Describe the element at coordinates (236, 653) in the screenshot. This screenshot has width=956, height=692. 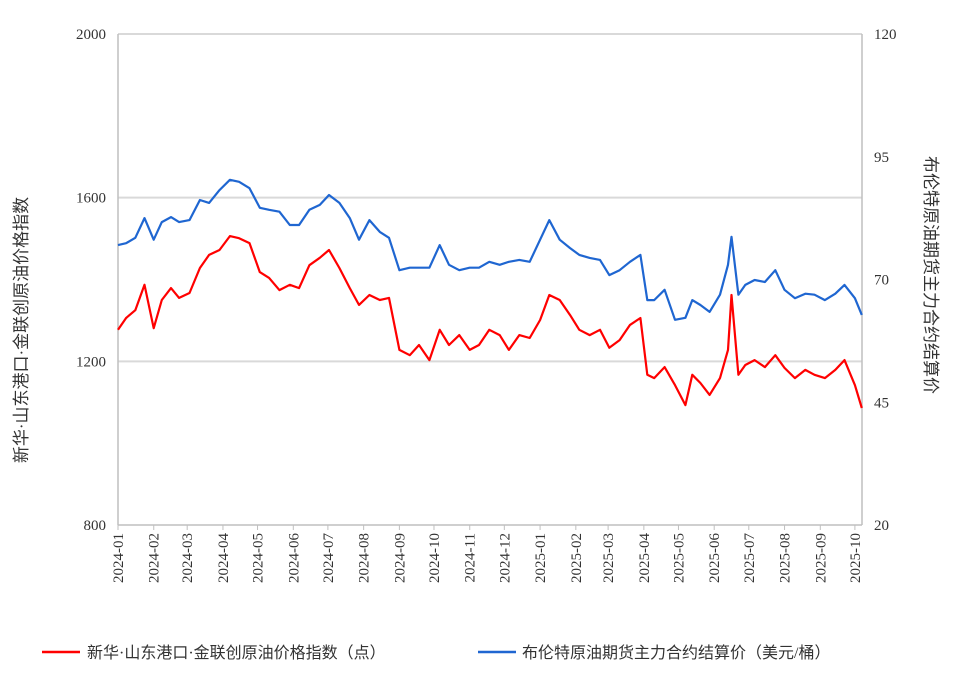
I see `legend-label-index: 新华·山东港口·金联创原油价格指数（点）` at that location.